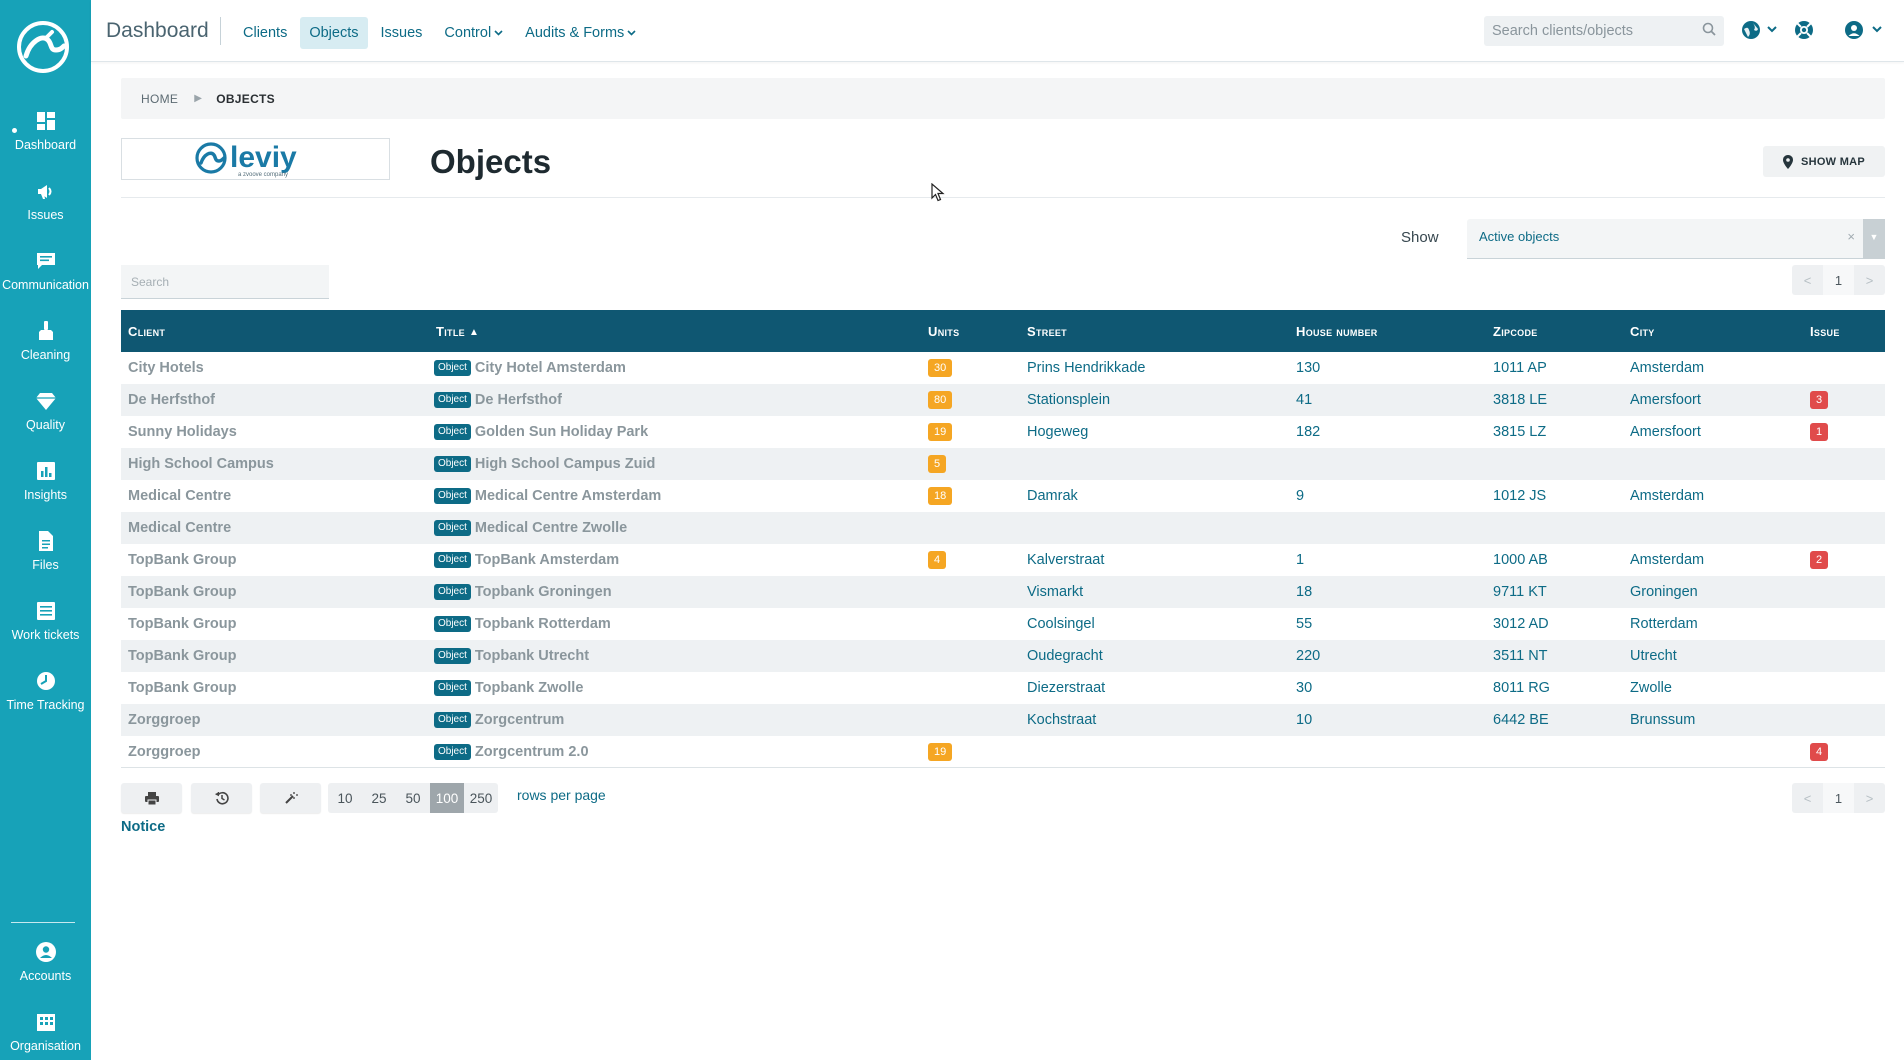 The image size is (1904, 1060). Describe the element at coordinates (143, 827) in the screenshot. I see `notice-link: Notice` at that location.